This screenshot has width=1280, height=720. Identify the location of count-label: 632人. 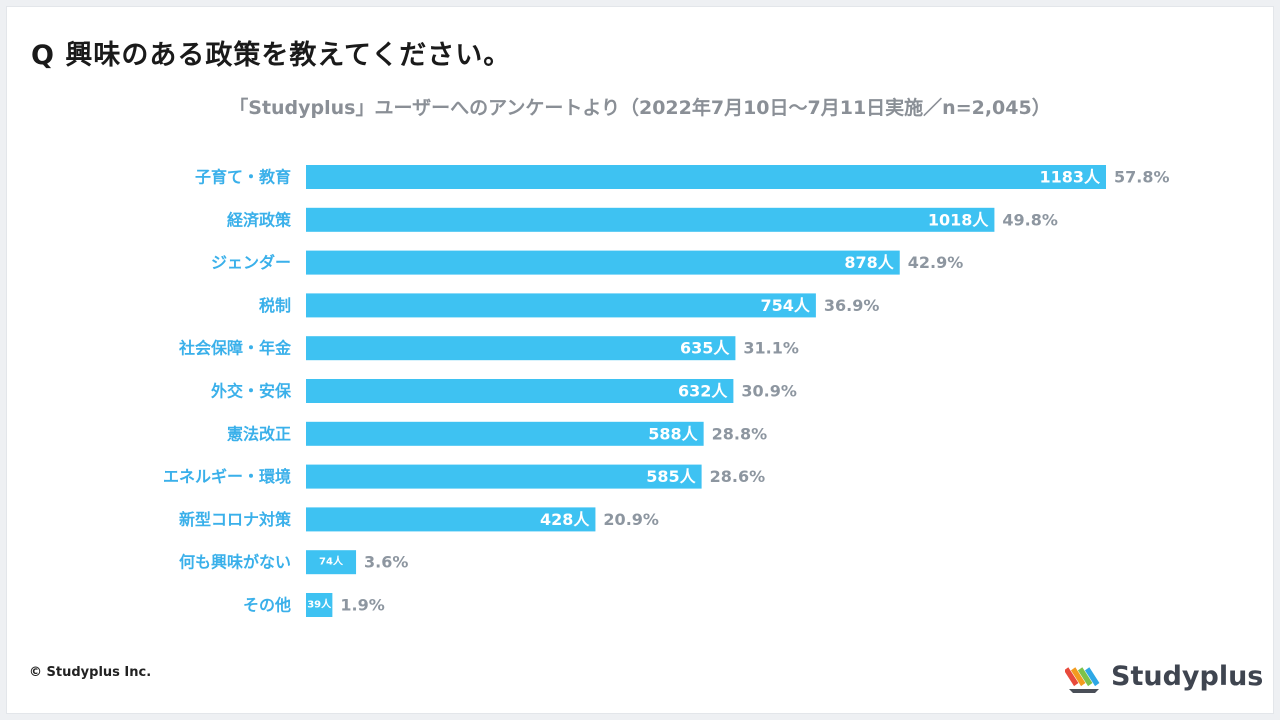
(703, 391).